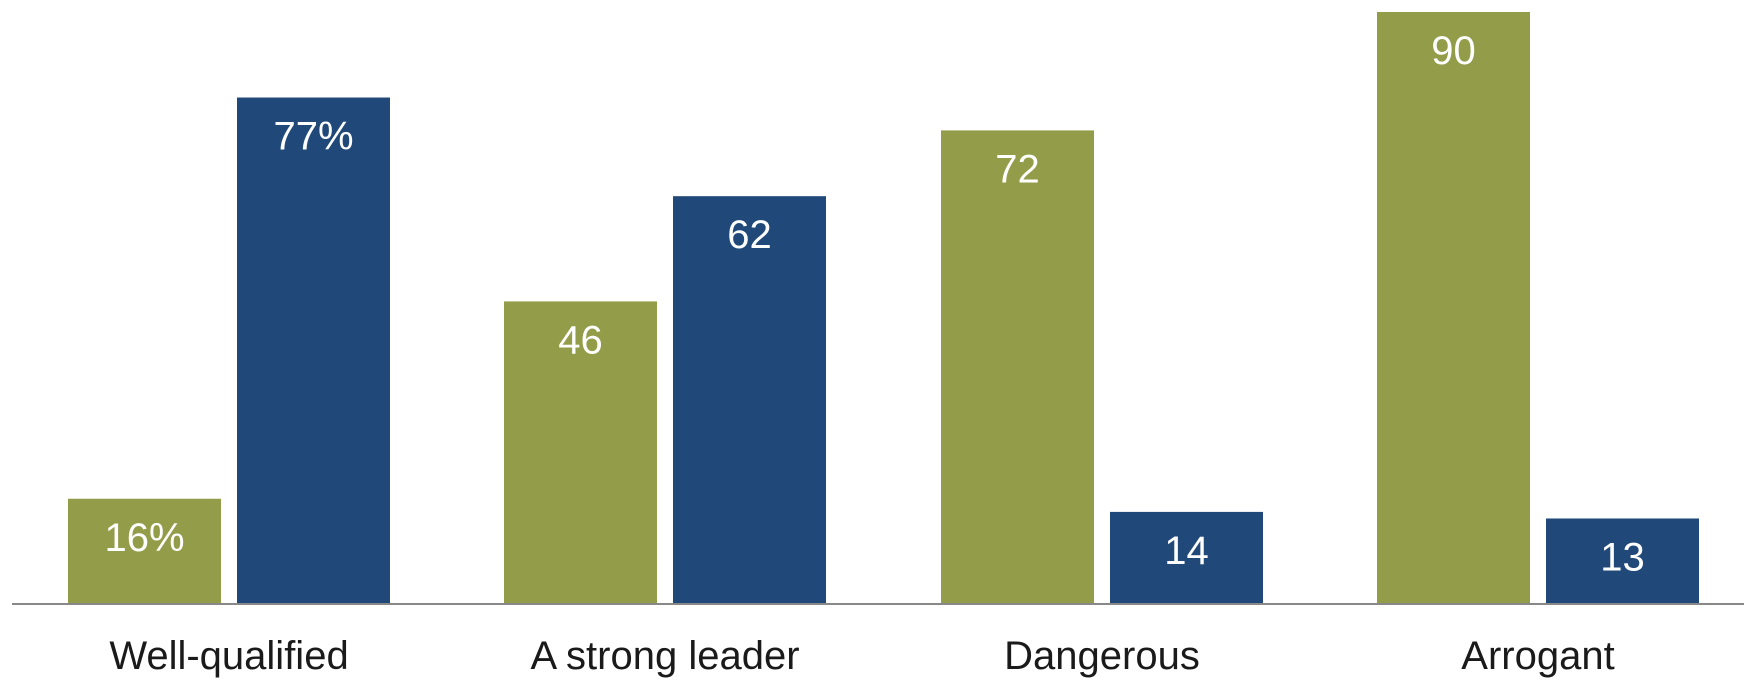 This screenshot has height=678, width=1744. Describe the element at coordinates (313, 137) in the screenshot. I see `data-label: 77%` at that location.